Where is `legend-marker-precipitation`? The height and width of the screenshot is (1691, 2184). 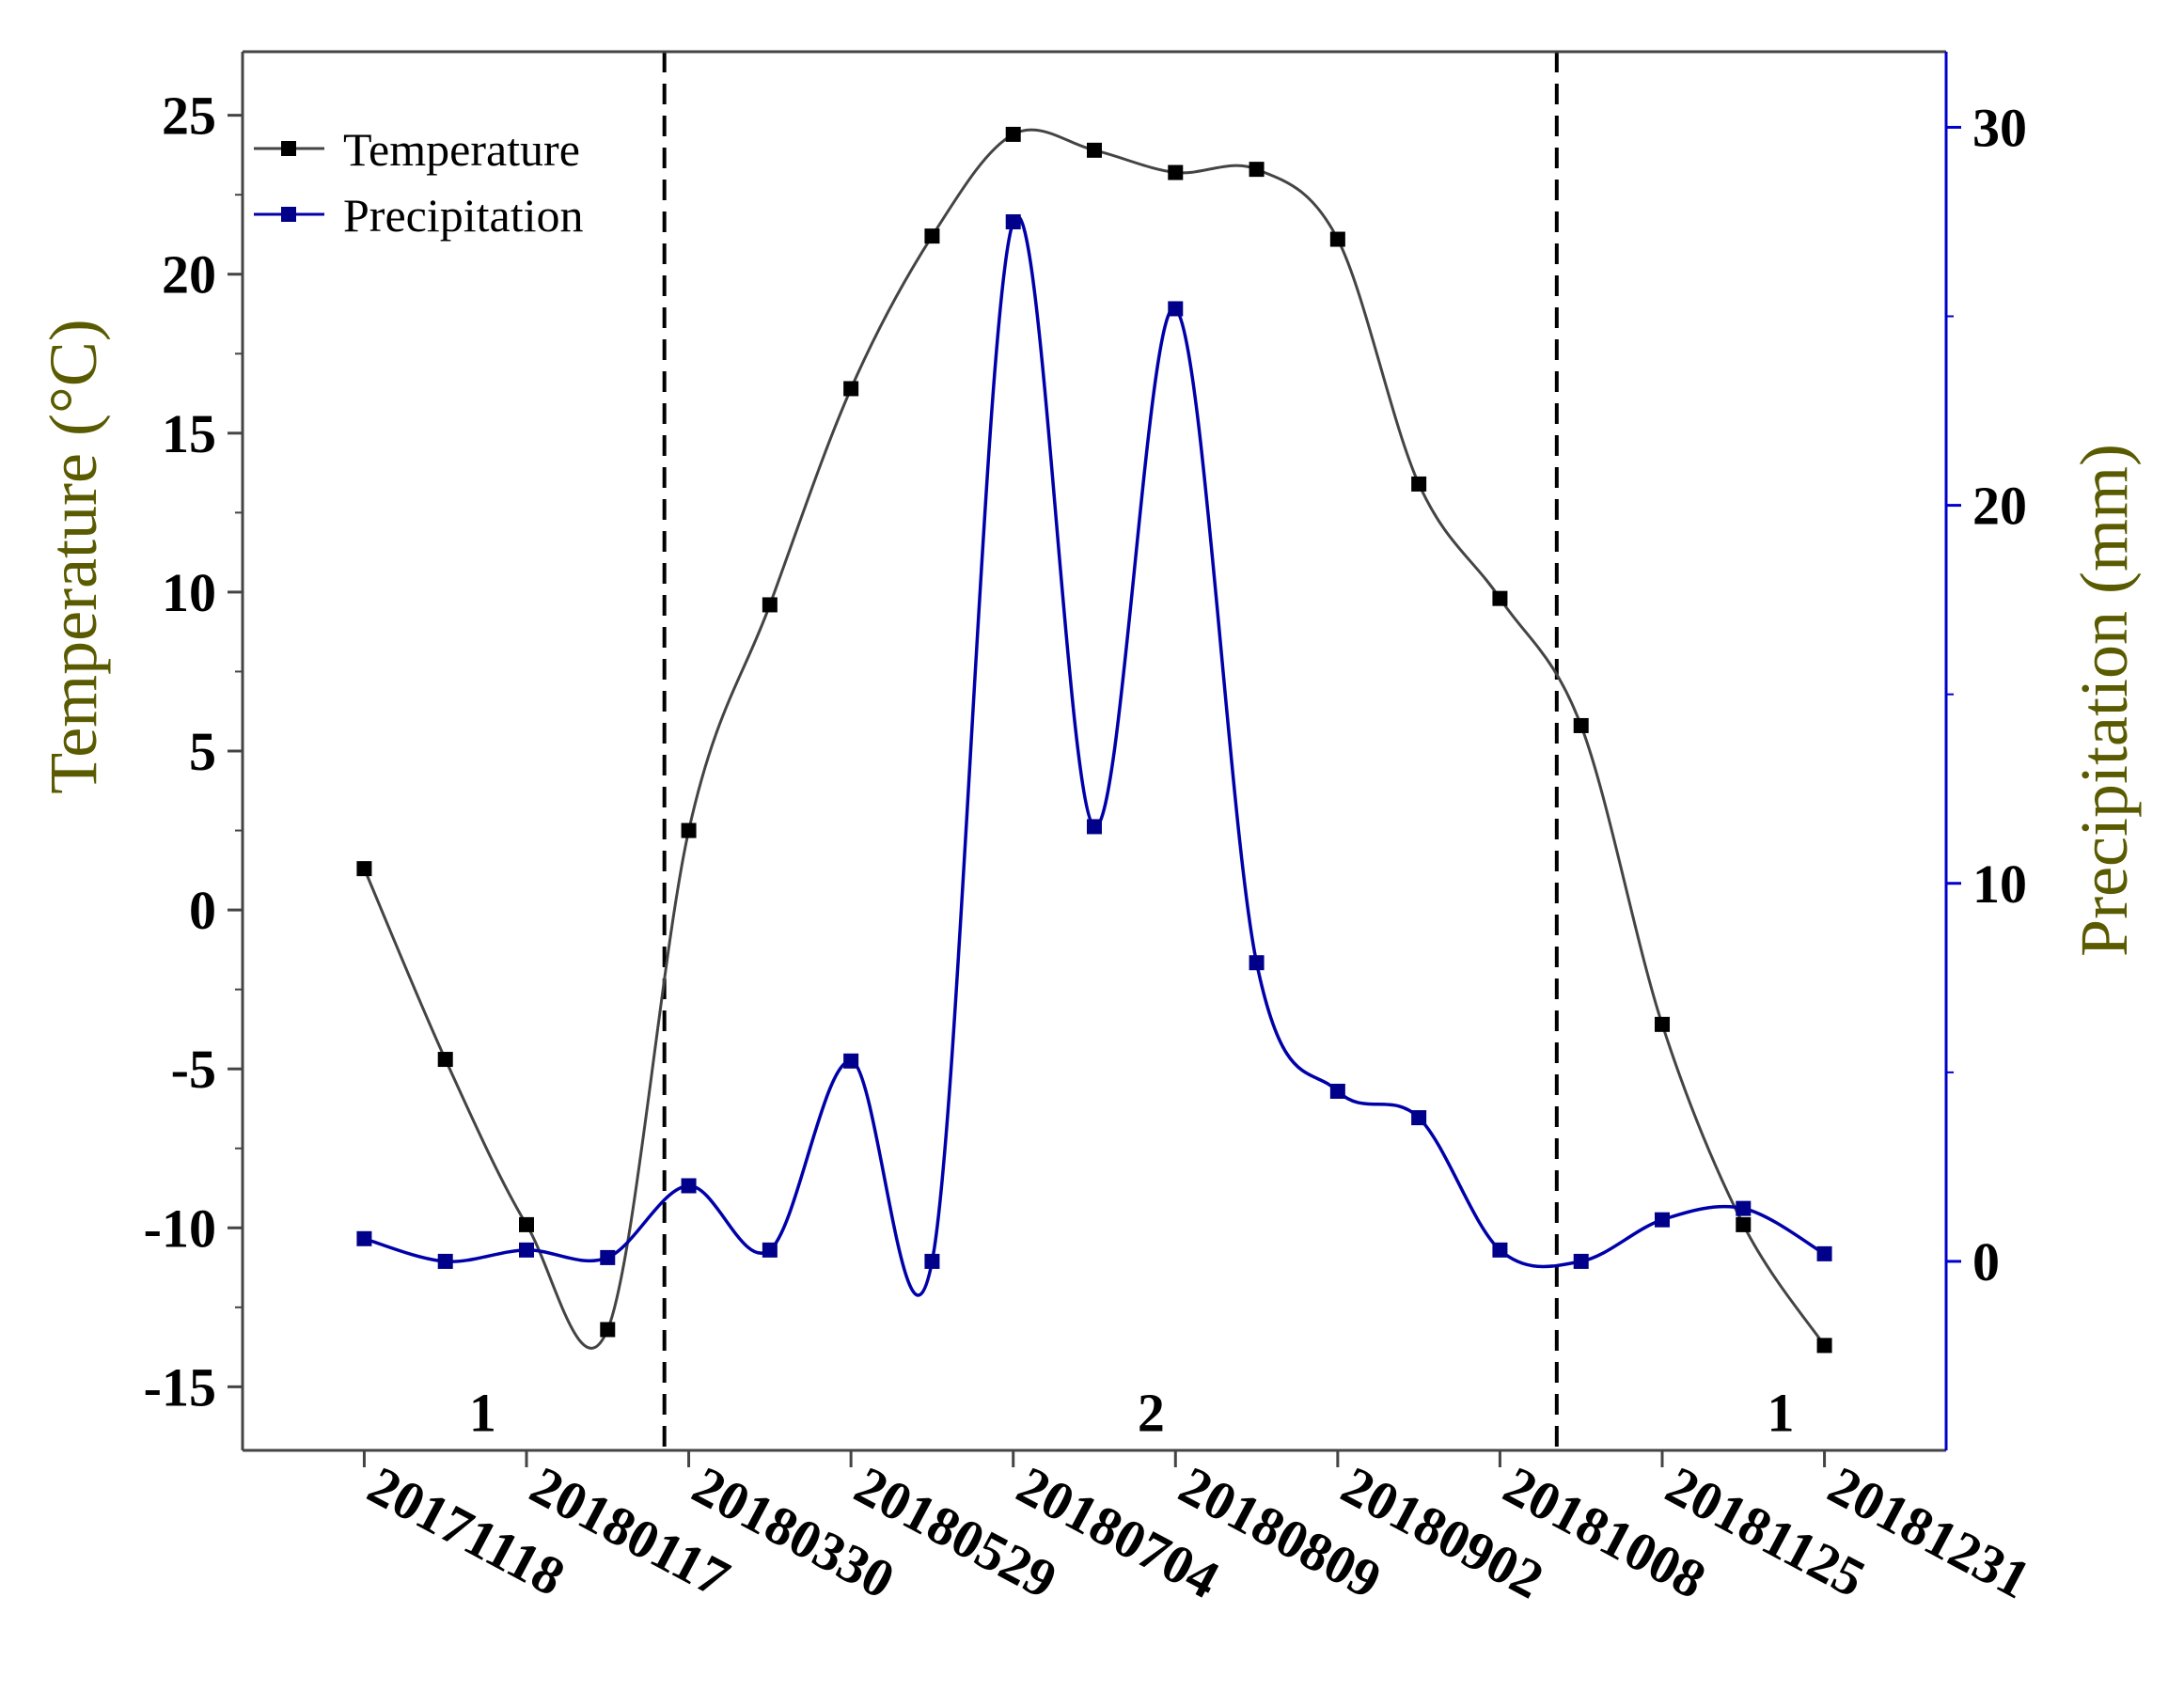 legend-marker-precipitation is located at coordinates (289, 214).